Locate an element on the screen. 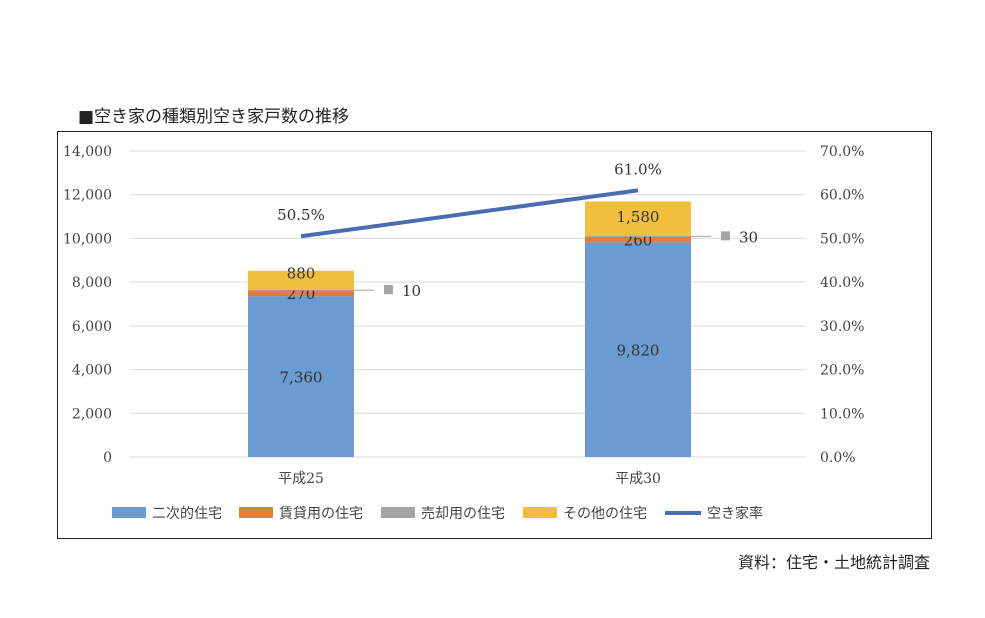  y2-tick-label: 50.0% is located at coordinates (842, 239).